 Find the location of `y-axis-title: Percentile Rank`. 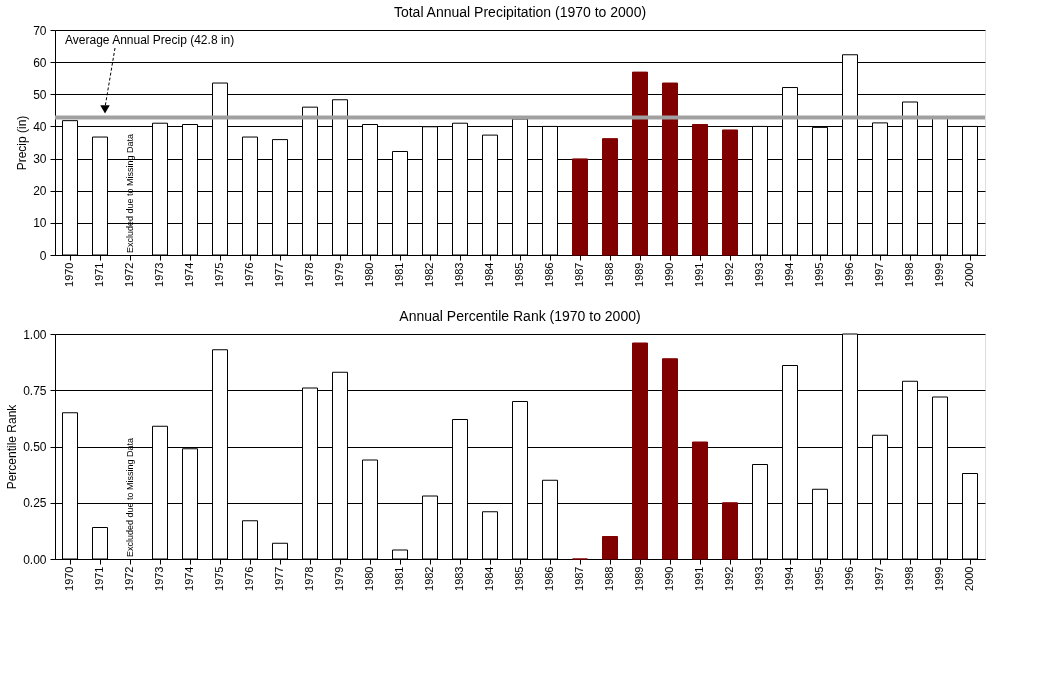

y-axis-title: Percentile Rank is located at coordinates (12, 446).